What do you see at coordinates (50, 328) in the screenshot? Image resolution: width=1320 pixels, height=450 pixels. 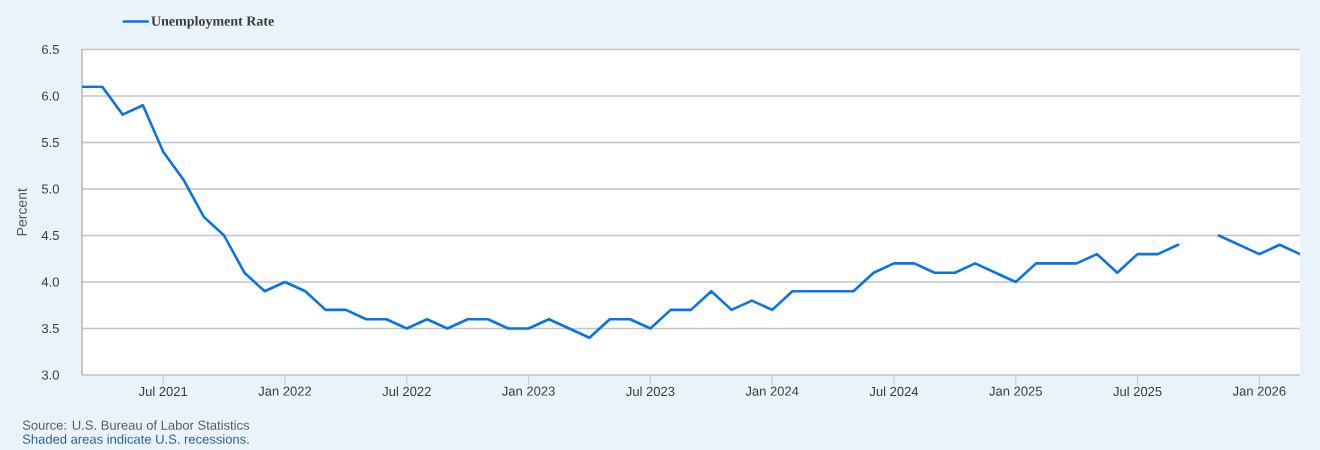 I see `y-tick-label: 3.5` at bounding box center [50, 328].